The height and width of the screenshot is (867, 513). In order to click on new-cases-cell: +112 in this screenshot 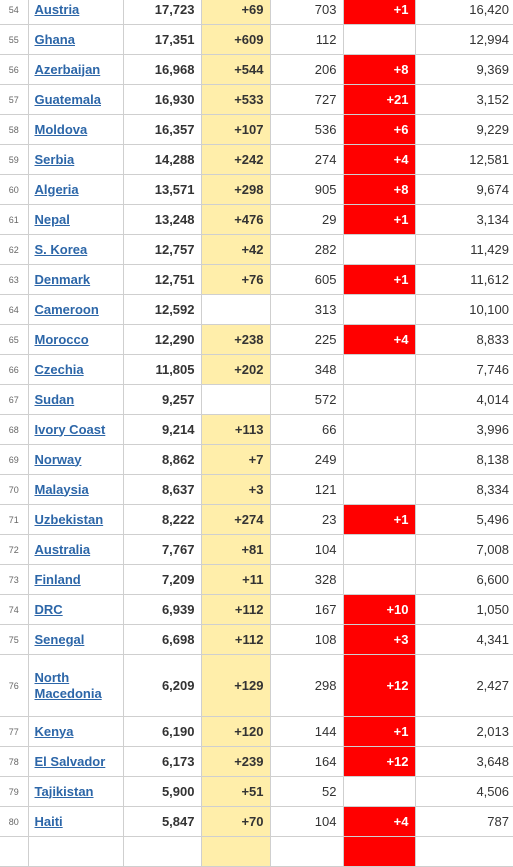, I will do `click(235, 609)`.